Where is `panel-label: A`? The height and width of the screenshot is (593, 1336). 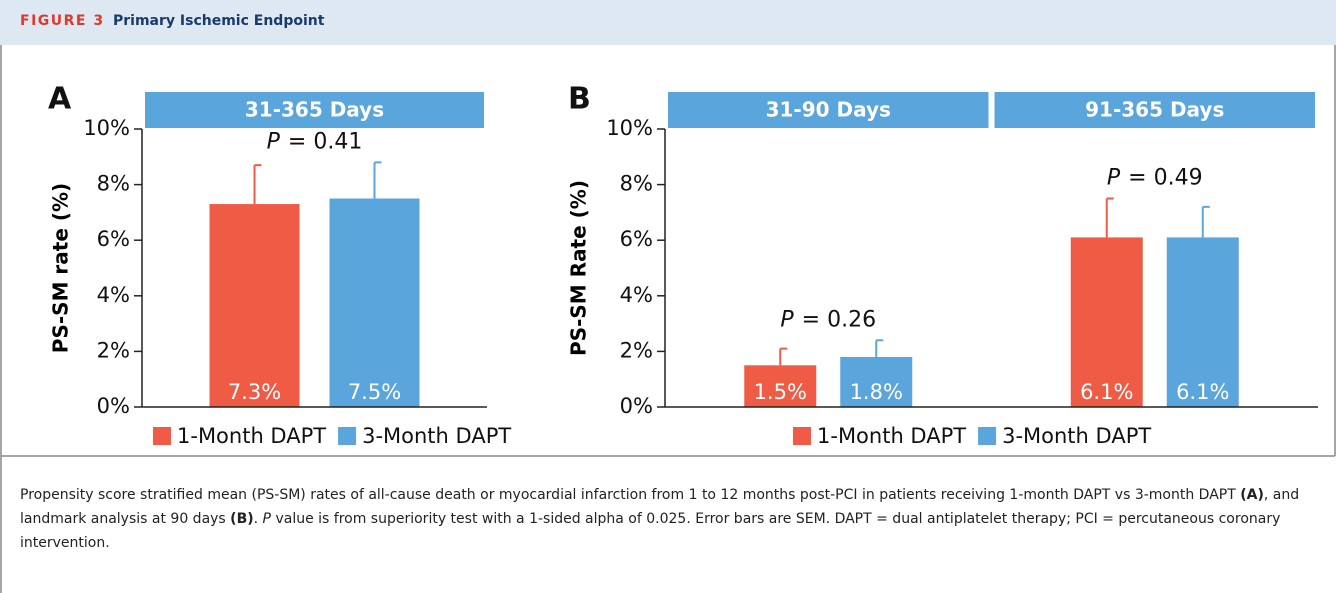
panel-label: A is located at coordinates (60, 99).